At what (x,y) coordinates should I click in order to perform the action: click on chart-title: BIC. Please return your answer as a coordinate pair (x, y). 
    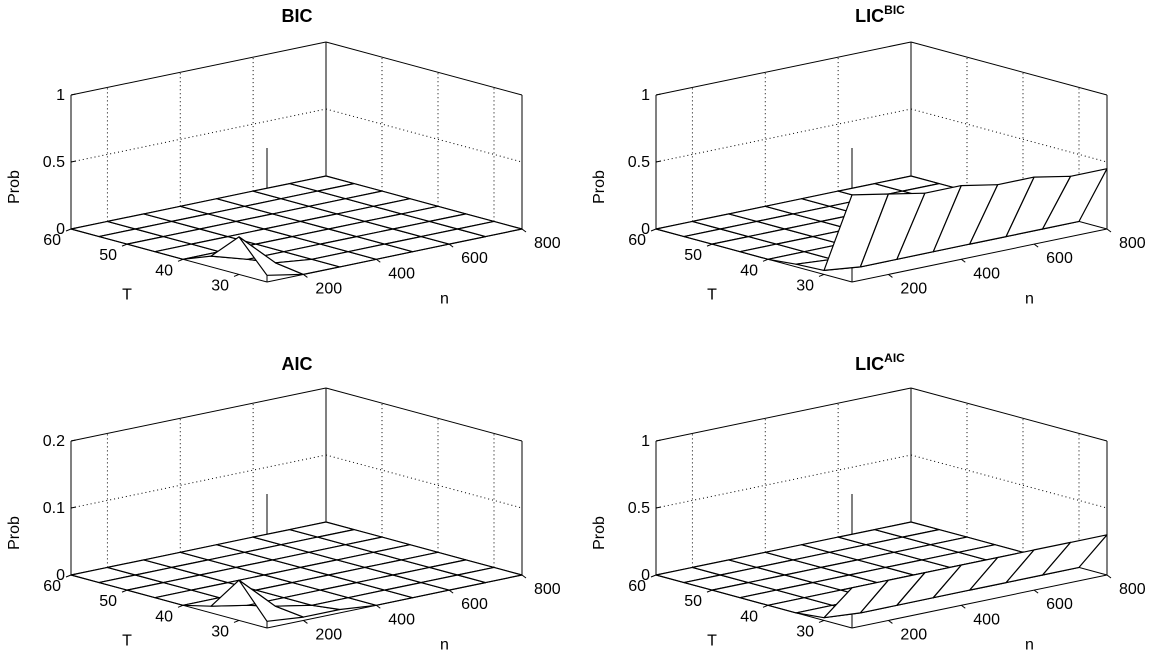
    Looking at the image, I should click on (297, 16).